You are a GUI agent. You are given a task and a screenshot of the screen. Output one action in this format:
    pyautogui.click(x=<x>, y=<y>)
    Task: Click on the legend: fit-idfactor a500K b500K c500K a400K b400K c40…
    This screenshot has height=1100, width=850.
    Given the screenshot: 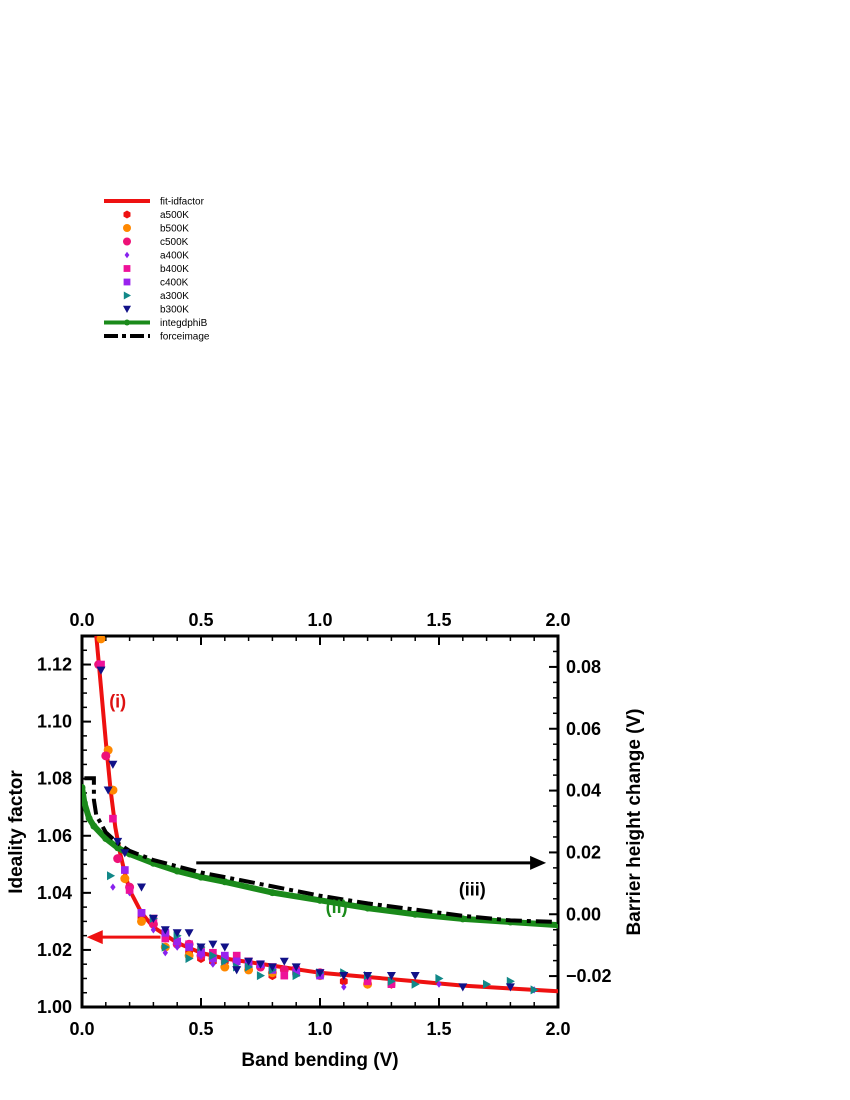 What is the action you would take?
    pyautogui.click(x=157, y=270)
    